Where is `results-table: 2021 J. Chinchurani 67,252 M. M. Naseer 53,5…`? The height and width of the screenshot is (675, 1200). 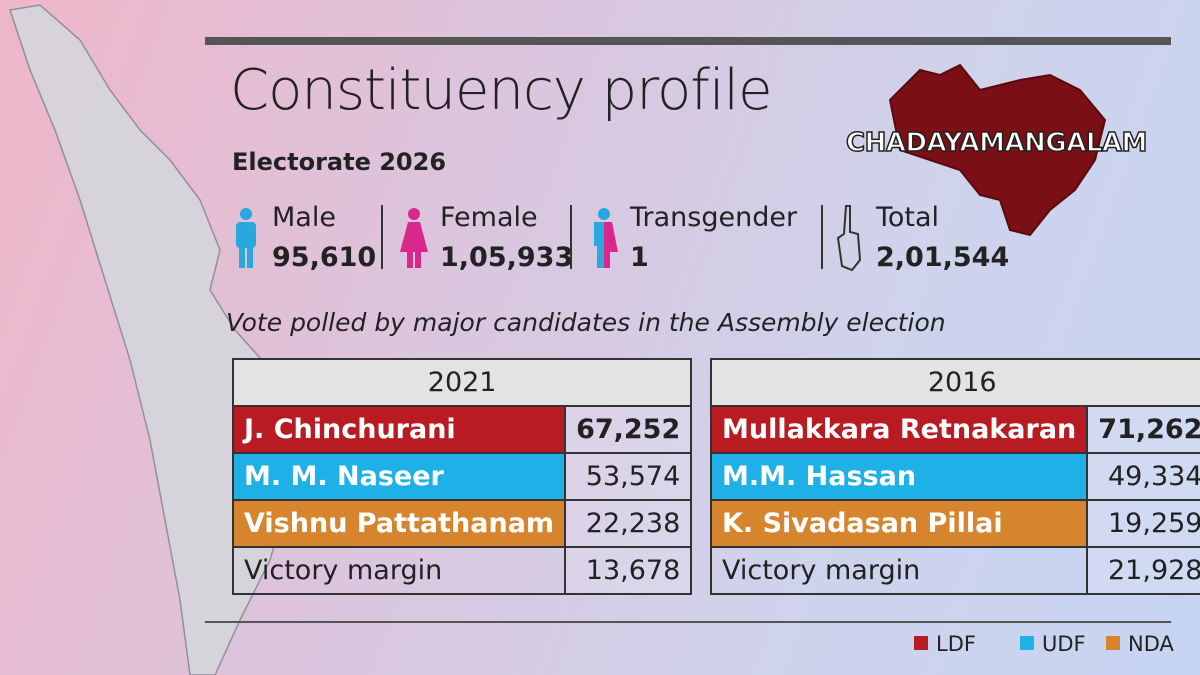
results-table: 2021 J. Chinchurani 67,252 M. M. Naseer 53,5… is located at coordinates (462, 476).